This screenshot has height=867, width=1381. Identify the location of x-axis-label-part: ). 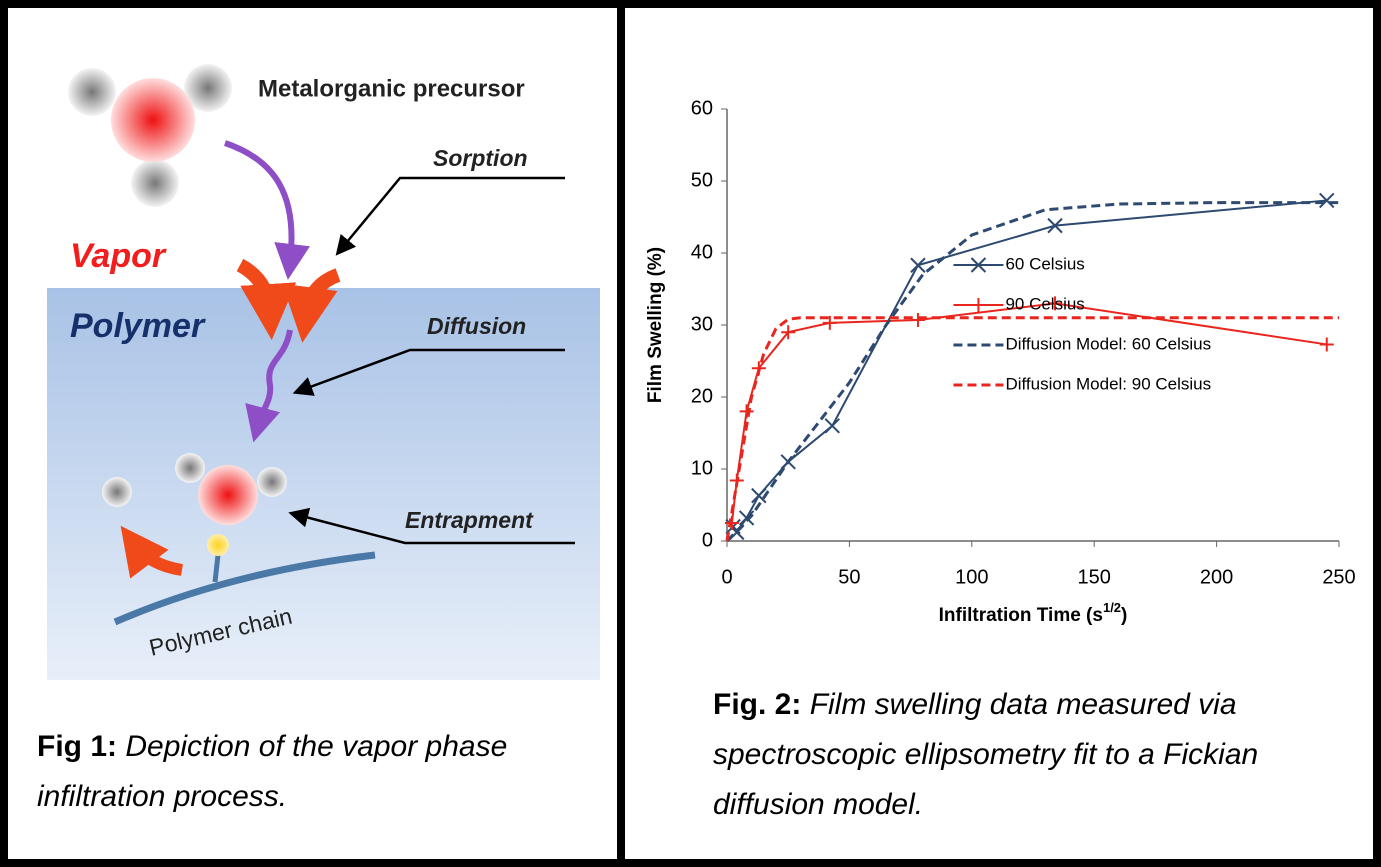
(1124, 615).